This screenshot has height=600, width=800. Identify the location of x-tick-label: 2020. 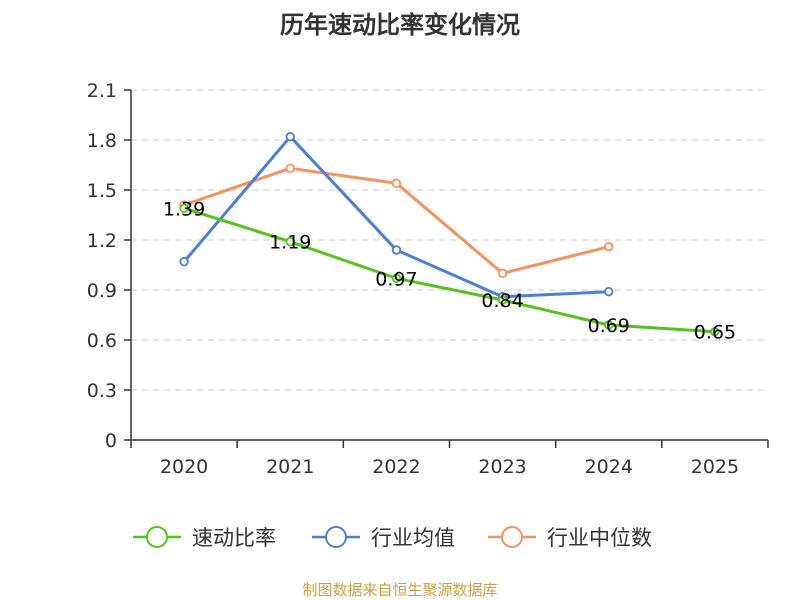
(184, 467).